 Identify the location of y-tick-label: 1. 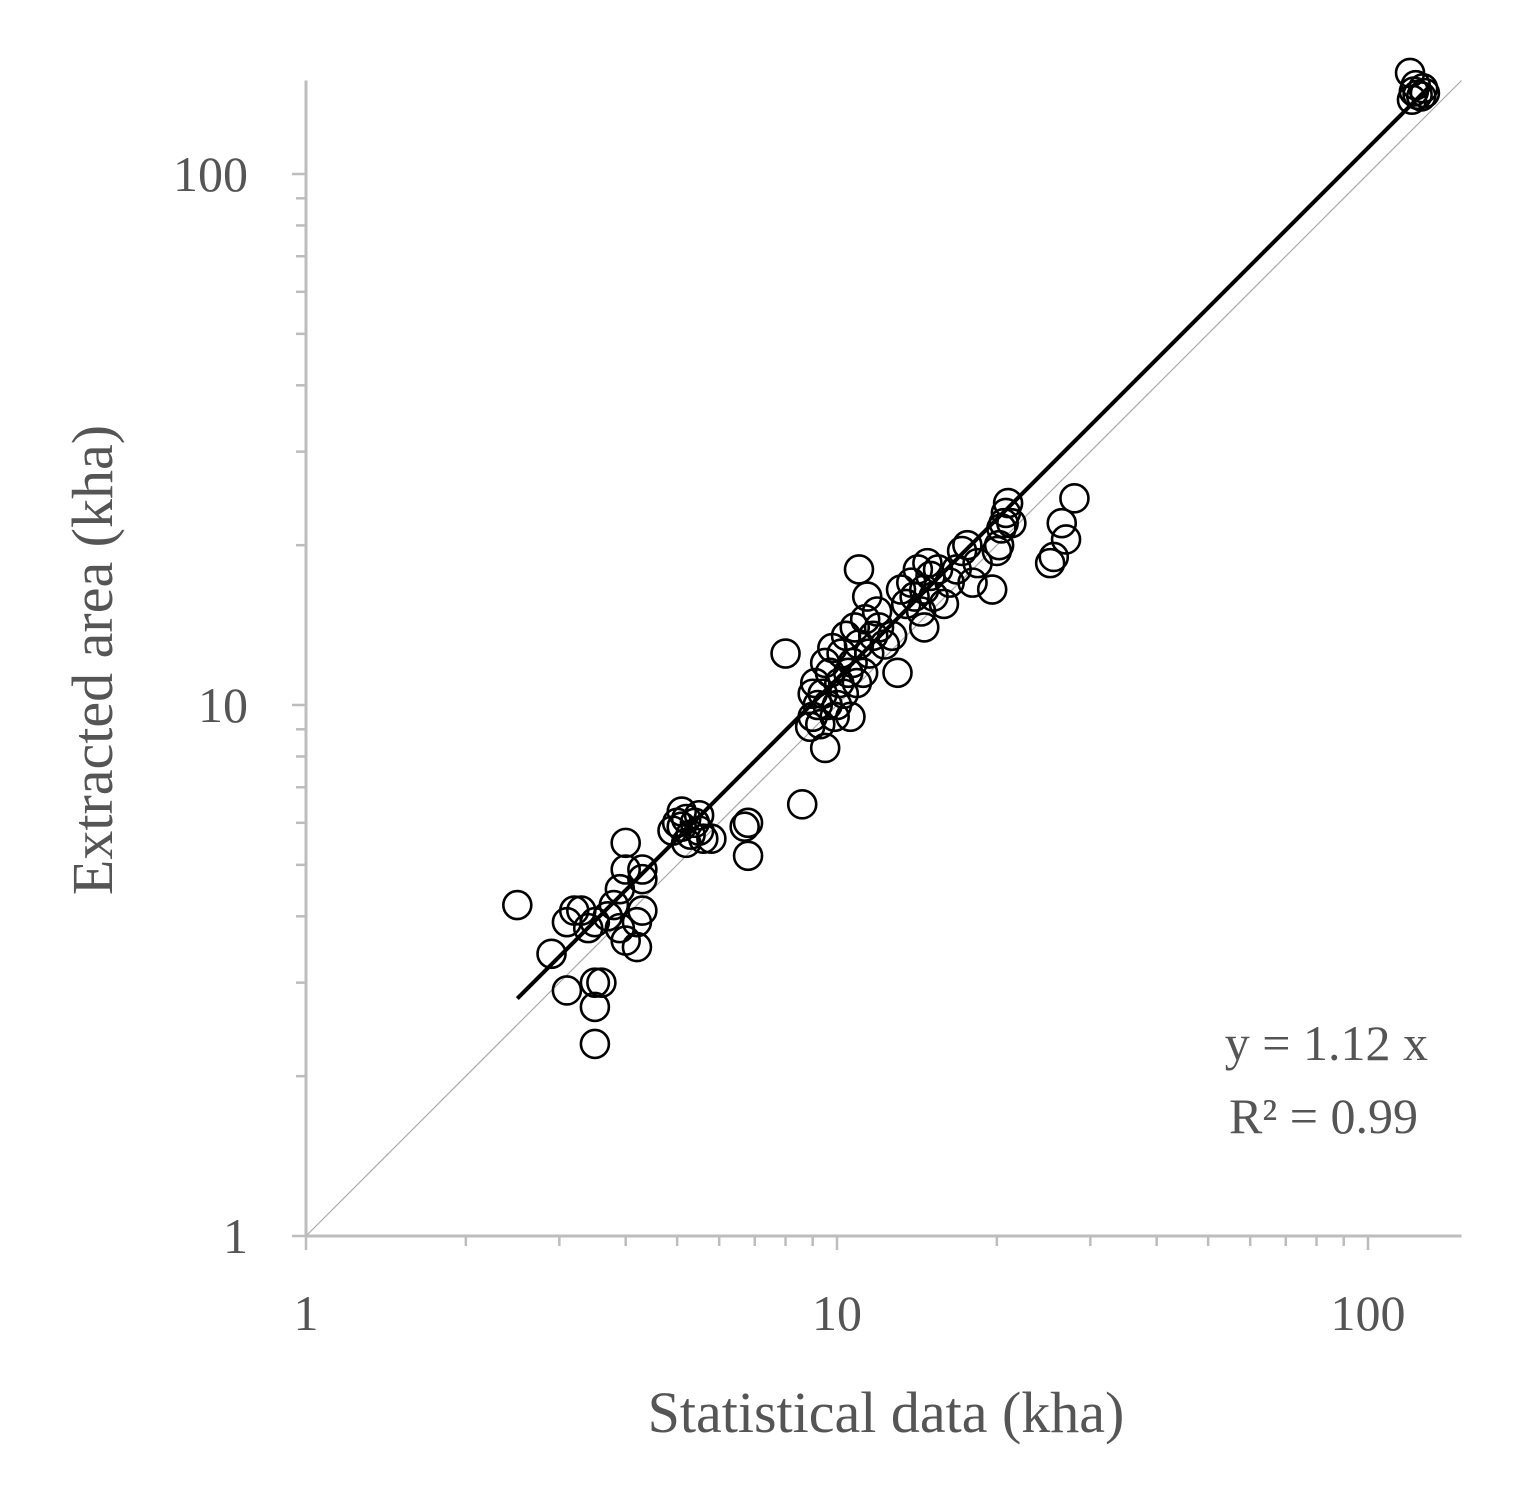
(235, 1236).